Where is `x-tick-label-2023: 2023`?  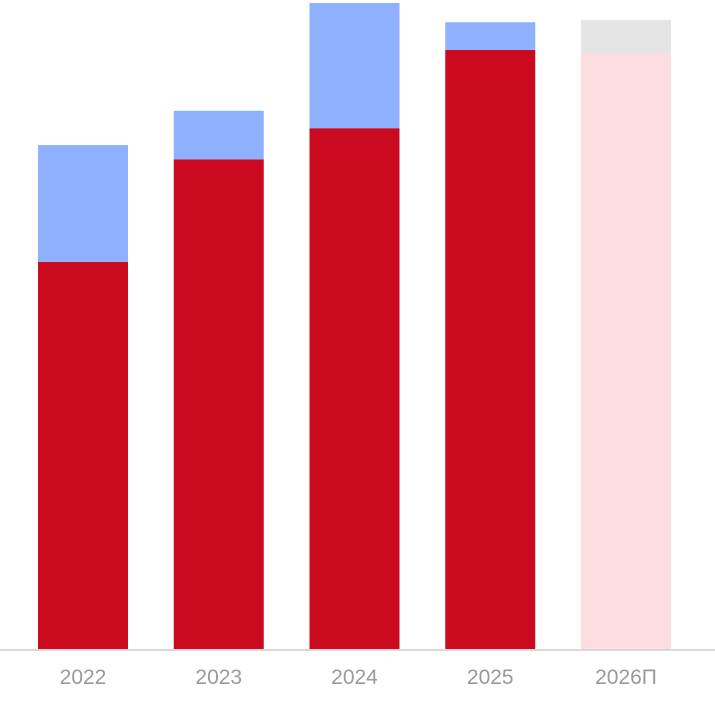 x-tick-label-2023: 2023 is located at coordinates (218, 677).